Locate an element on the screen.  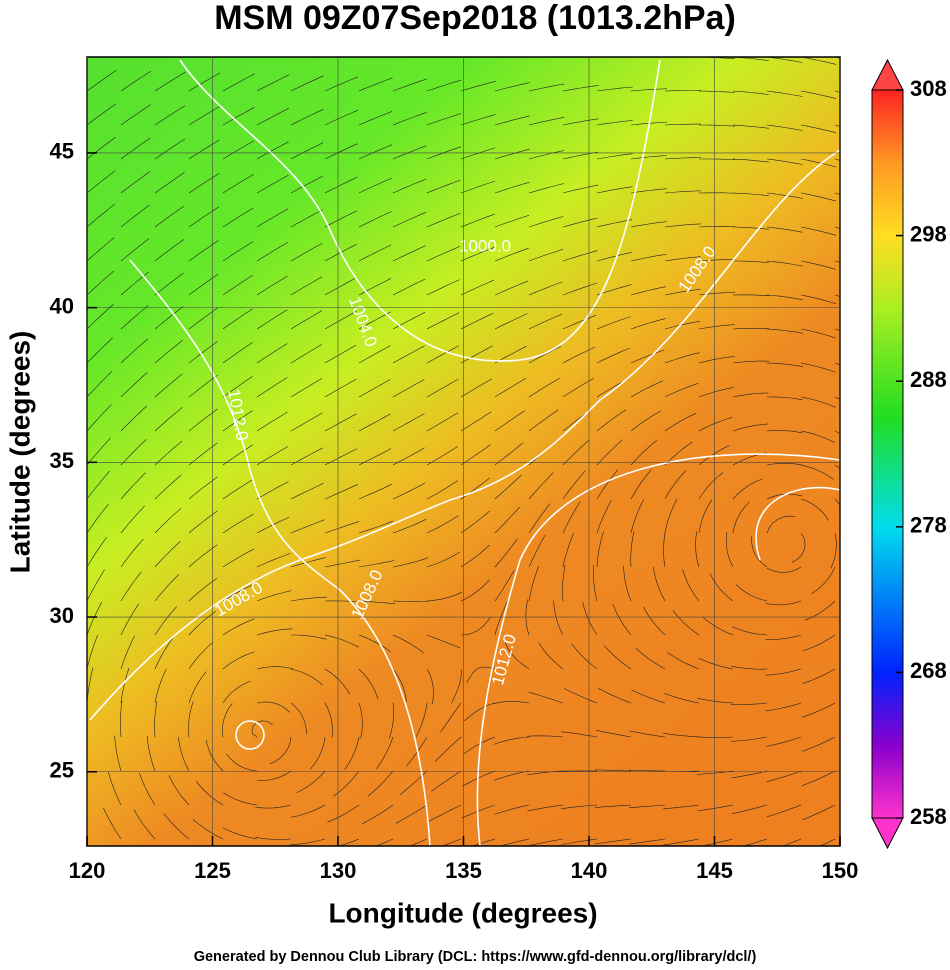
title: MSM 09Z07Sep2018 (1013.2hPa) is located at coordinates (475, 18).